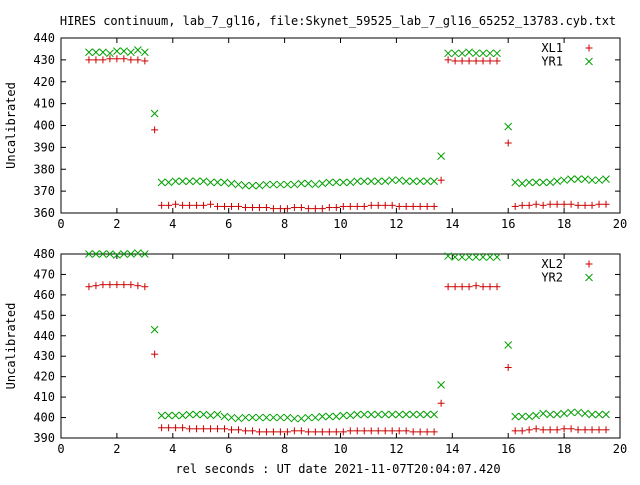 The image size is (640, 485). I want to click on bottom-x-tick-label: 10, so click(340, 449).